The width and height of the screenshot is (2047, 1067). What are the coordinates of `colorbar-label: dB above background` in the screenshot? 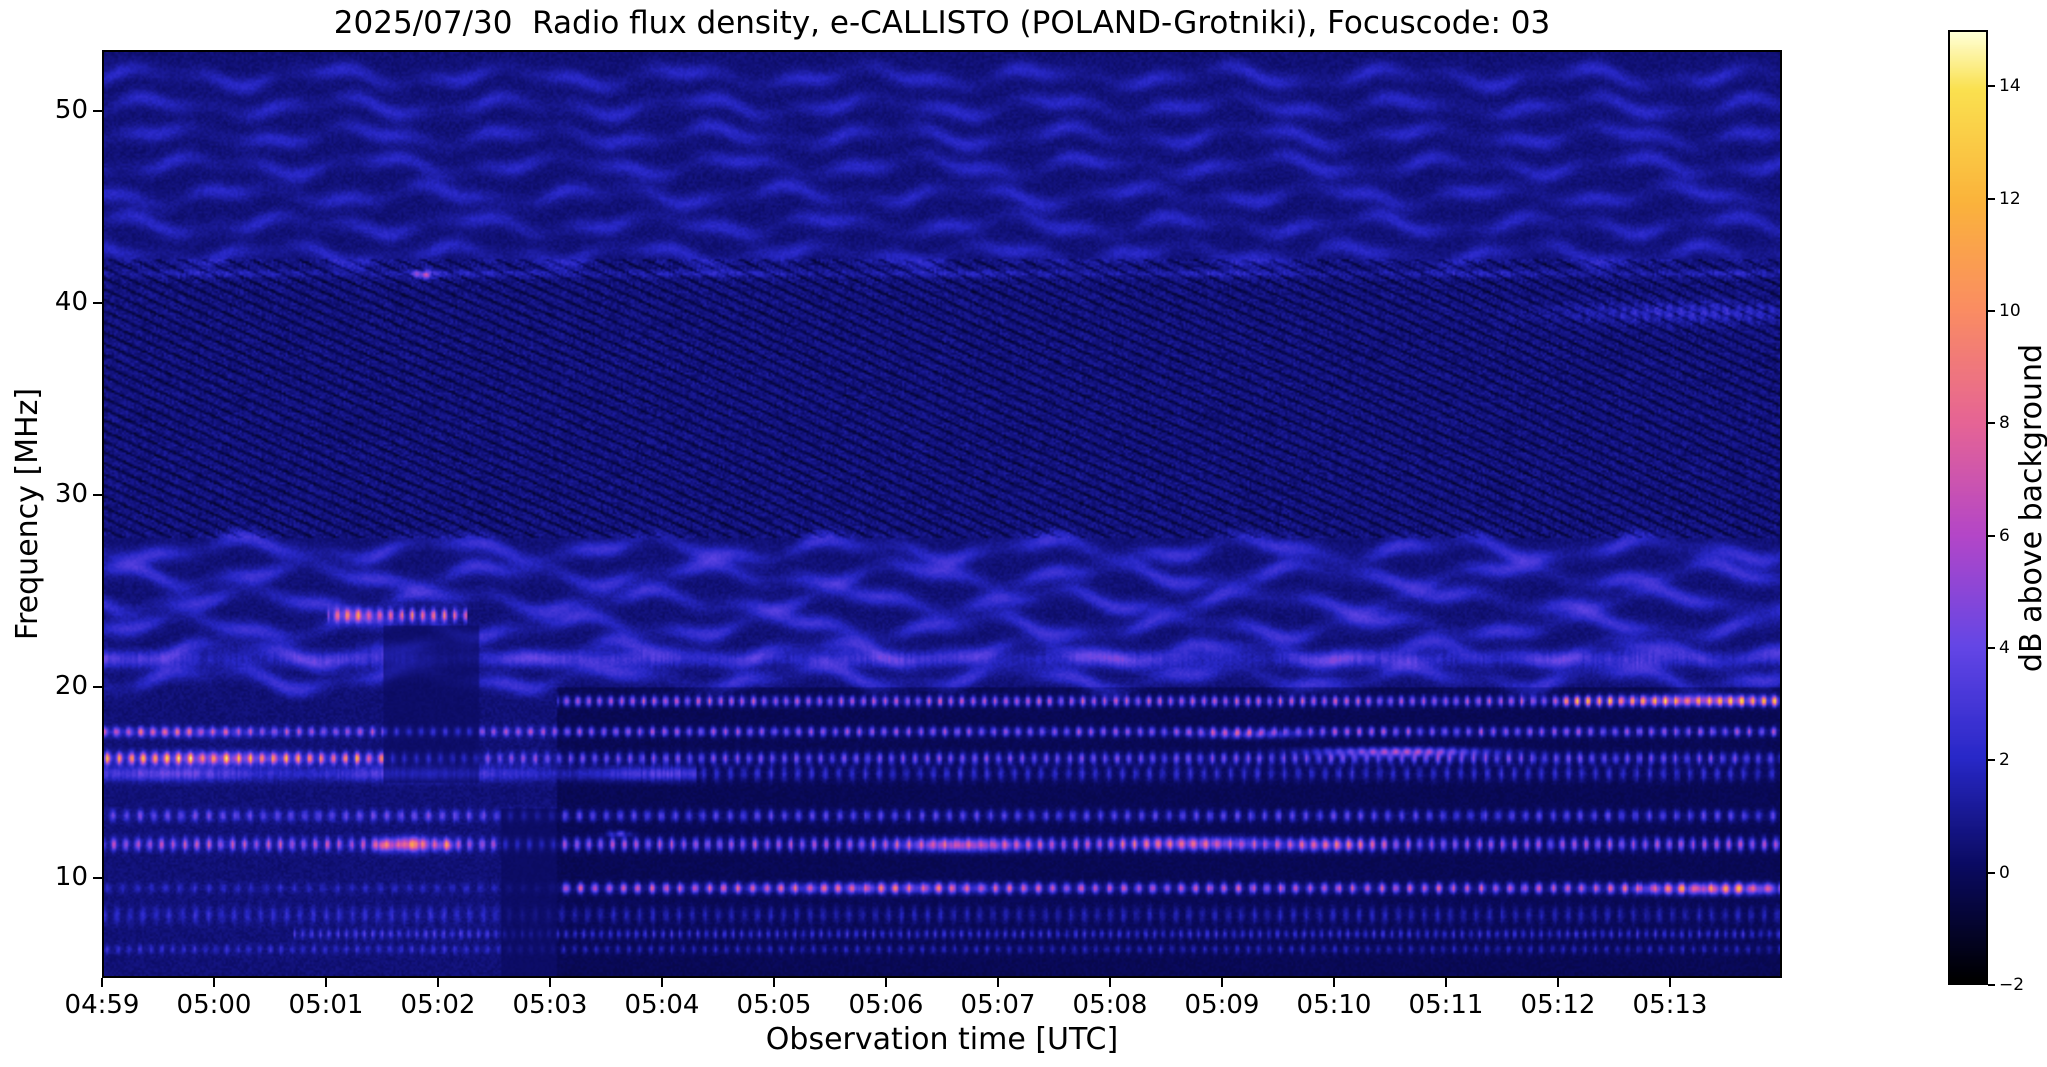 It's located at (2030, 508).